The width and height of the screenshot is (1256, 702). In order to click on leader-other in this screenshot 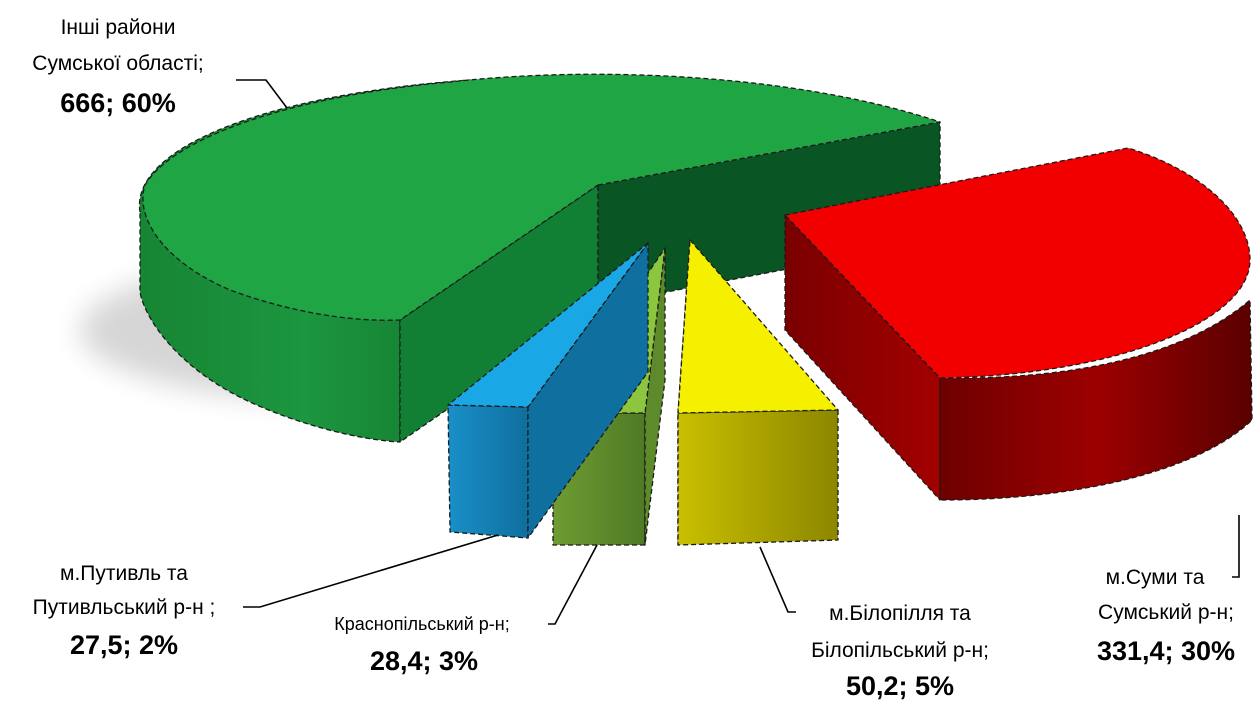, I will do `click(262, 94)`.